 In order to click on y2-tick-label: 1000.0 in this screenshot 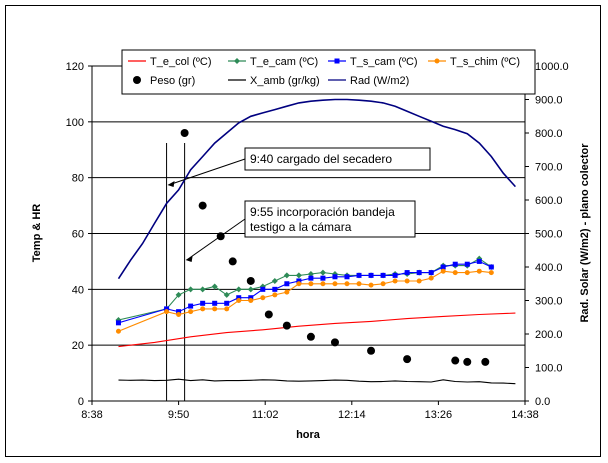, I will do `click(552, 67)`.